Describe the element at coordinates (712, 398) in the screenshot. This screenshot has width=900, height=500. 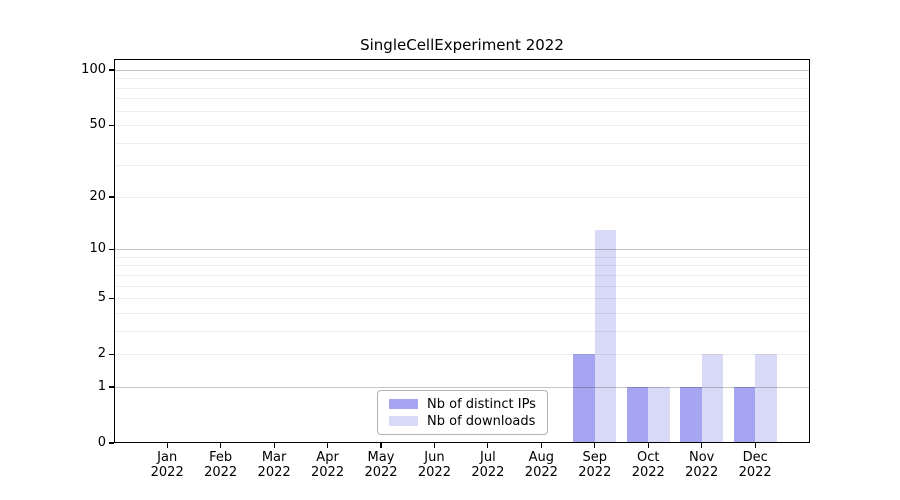
I see `bar-nov-downloads` at that location.